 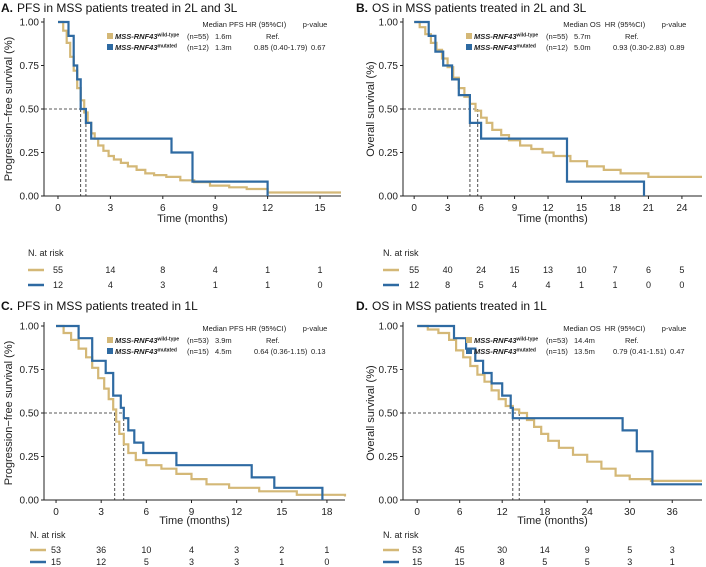 I want to click on x-tick-label: 6, so click(x=481, y=208).